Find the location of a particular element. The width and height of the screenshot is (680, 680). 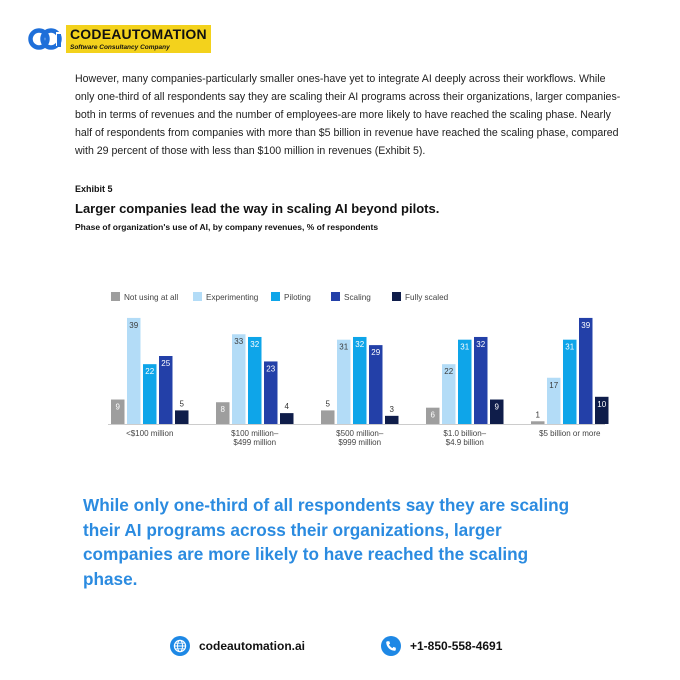

category-label: $500 million– is located at coordinates (360, 433).